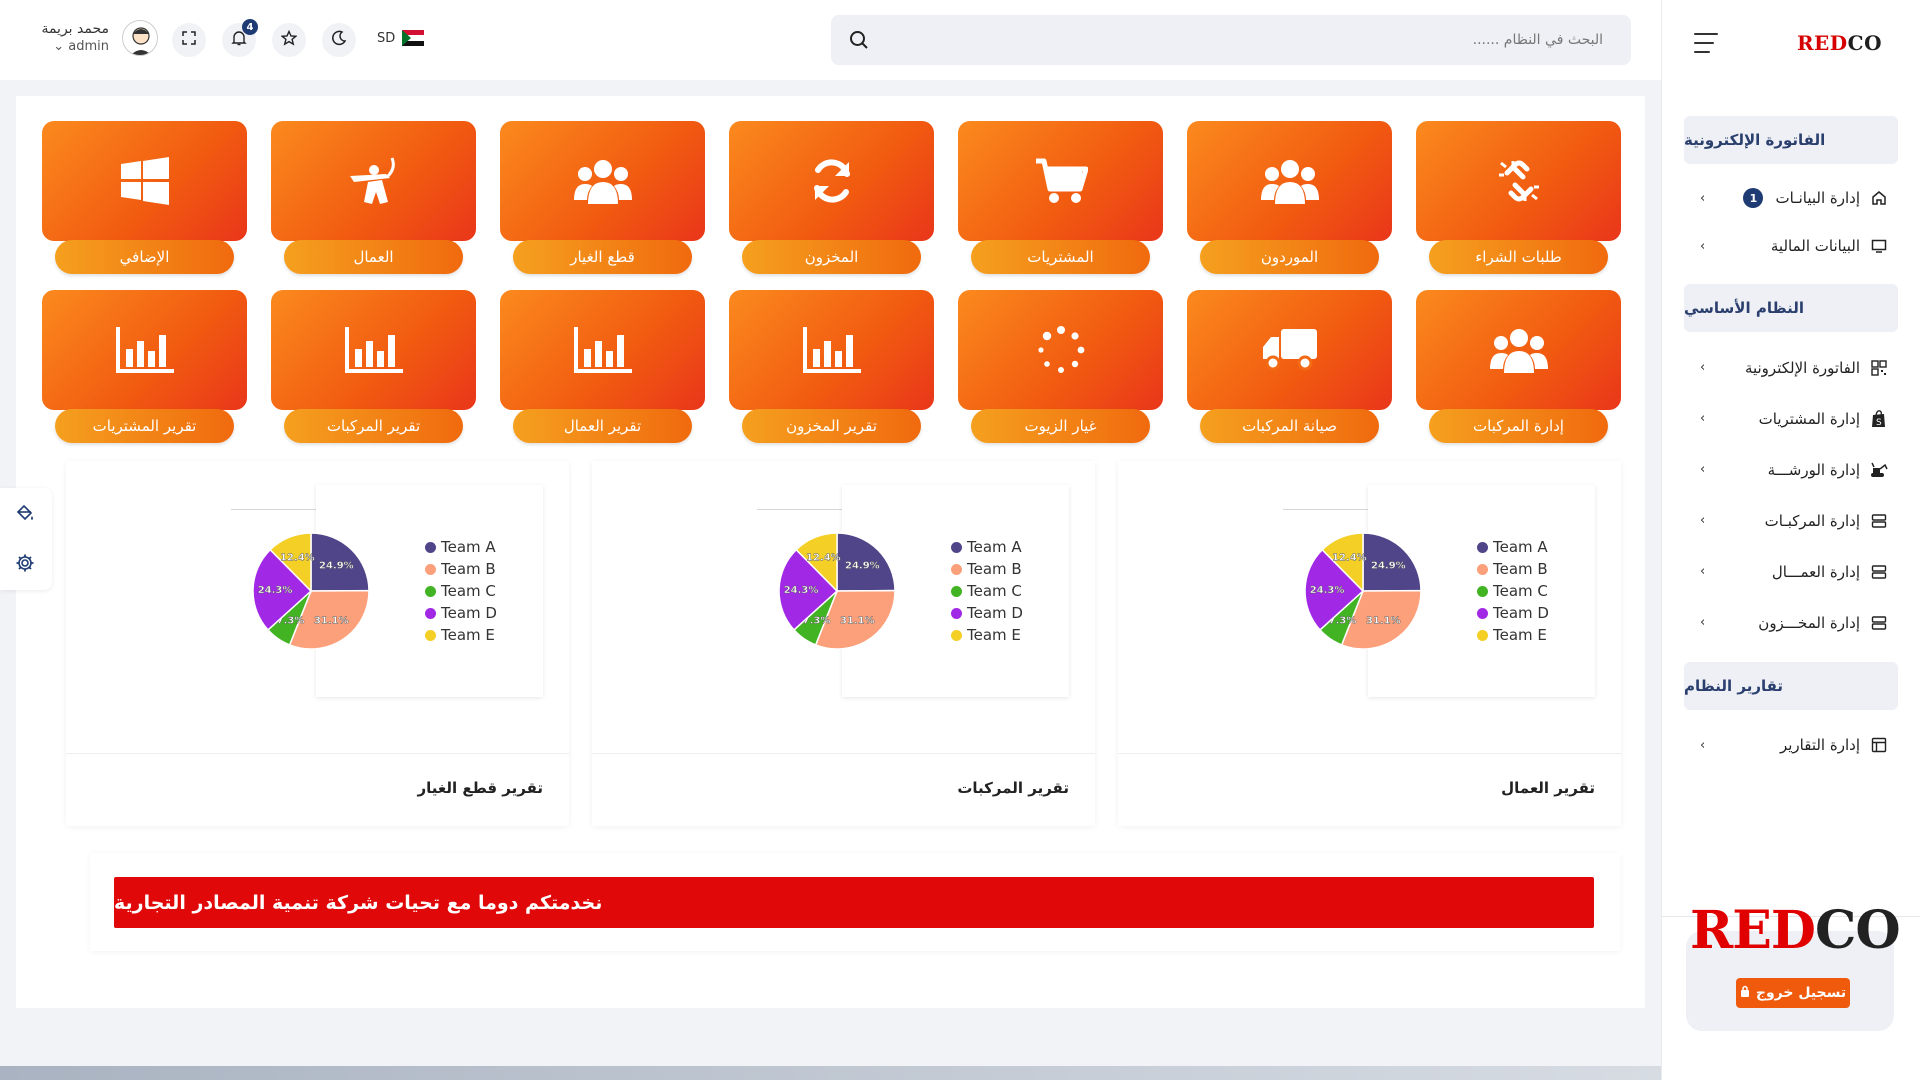 This screenshot has height=1080, width=1920. Describe the element at coordinates (830, 1073) in the screenshot. I see `bottom-scrollbar` at that location.